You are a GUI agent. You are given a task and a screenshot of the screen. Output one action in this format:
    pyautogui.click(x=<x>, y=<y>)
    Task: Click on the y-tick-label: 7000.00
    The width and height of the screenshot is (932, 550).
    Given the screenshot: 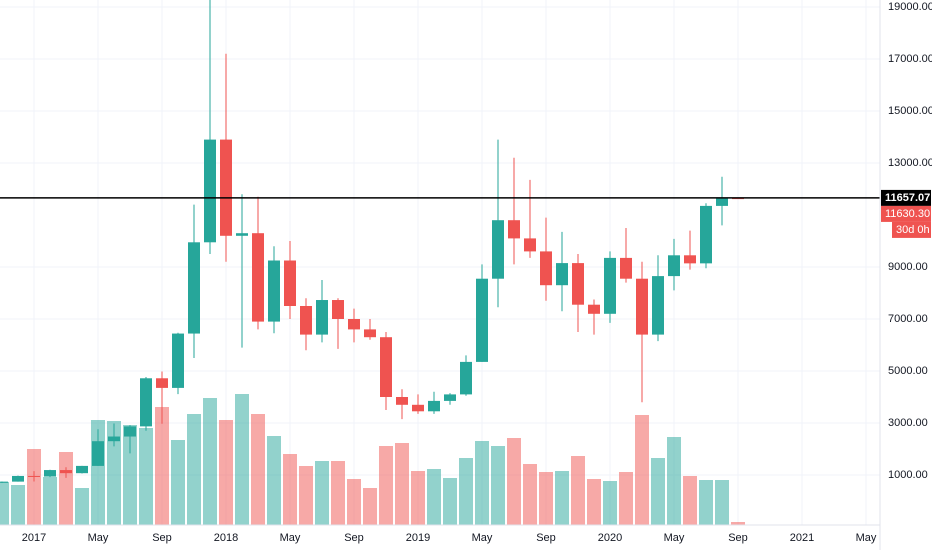 What is the action you would take?
    pyautogui.click(x=908, y=319)
    